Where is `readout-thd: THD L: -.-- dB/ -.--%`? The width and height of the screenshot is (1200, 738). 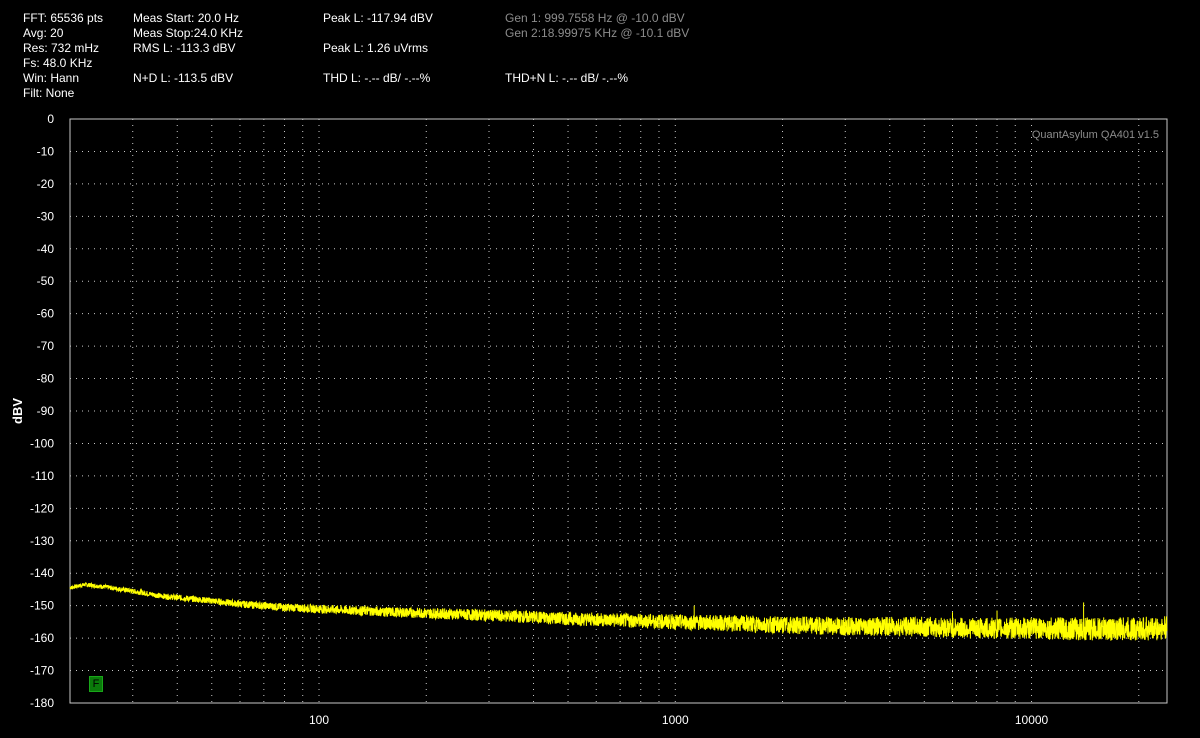
readout-thd: THD L: -.-- dB/ -.--% is located at coordinates (377, 78).